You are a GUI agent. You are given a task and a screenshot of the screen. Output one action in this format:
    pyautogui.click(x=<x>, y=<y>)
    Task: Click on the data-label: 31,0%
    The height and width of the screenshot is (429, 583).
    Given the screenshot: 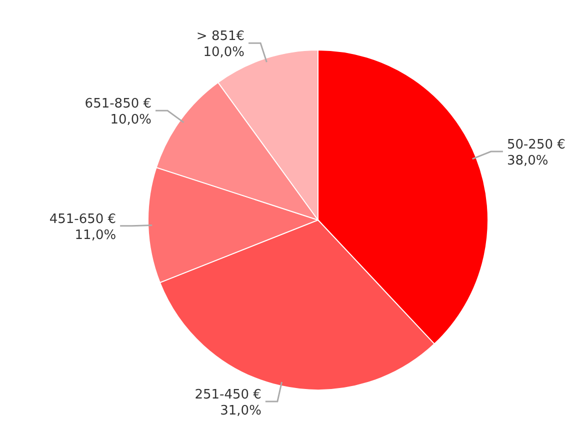 What is the action you would take?
    pyautogui.click(x=241, y=411)
    